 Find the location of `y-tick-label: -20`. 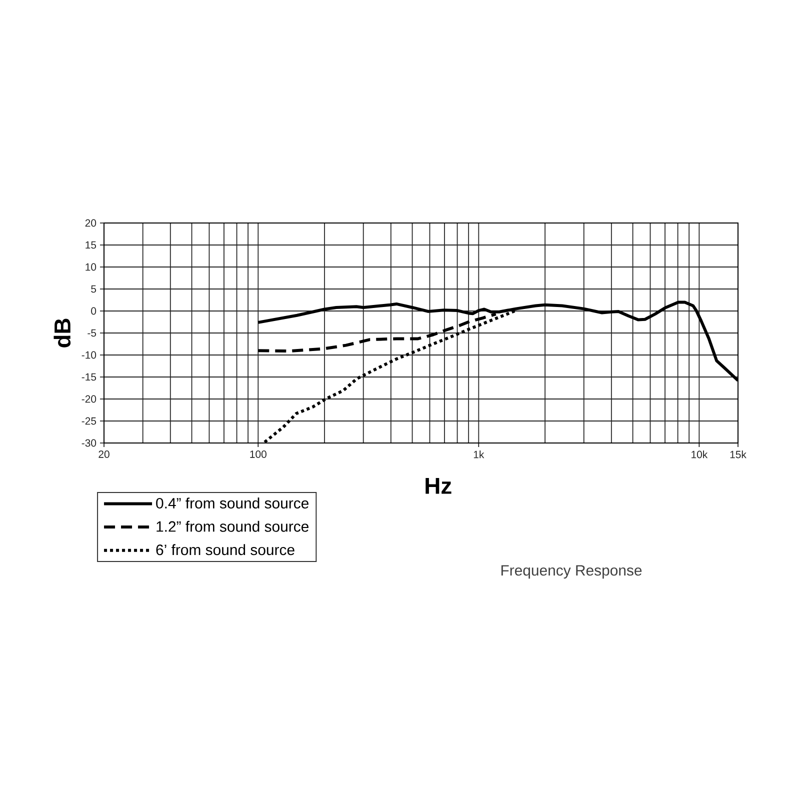

y-tick-label: -20 is located at coordinates (89, 399).